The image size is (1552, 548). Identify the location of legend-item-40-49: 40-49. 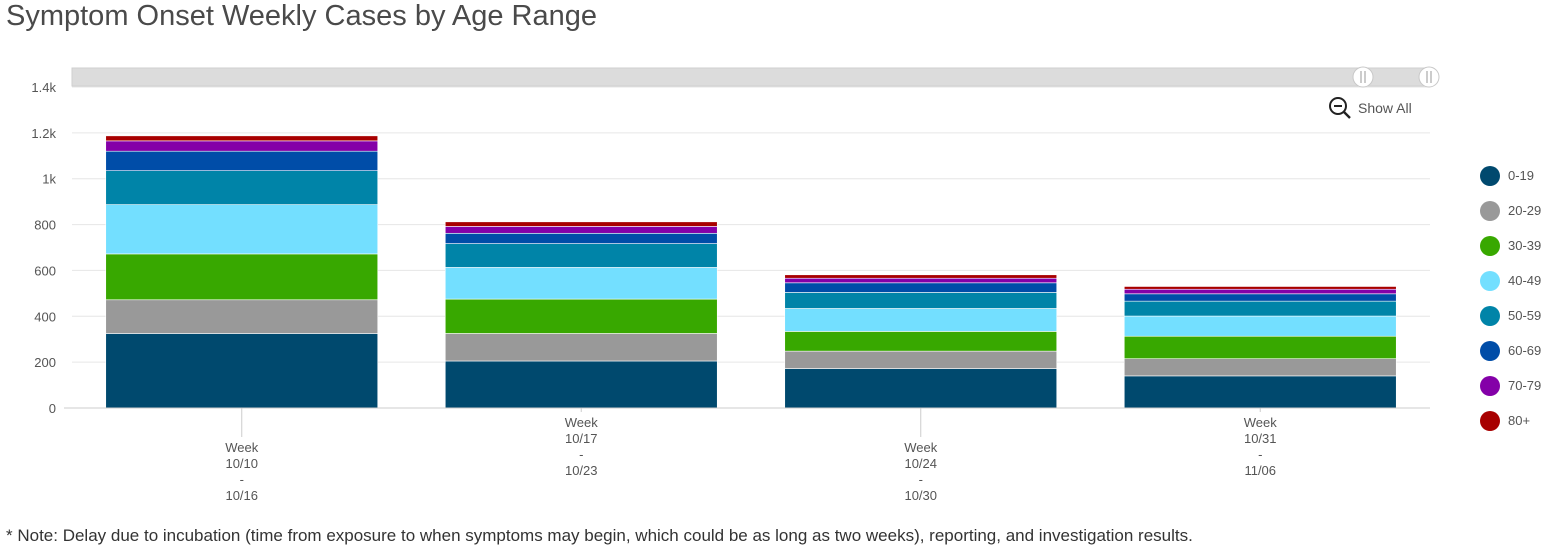
(1510, 280).